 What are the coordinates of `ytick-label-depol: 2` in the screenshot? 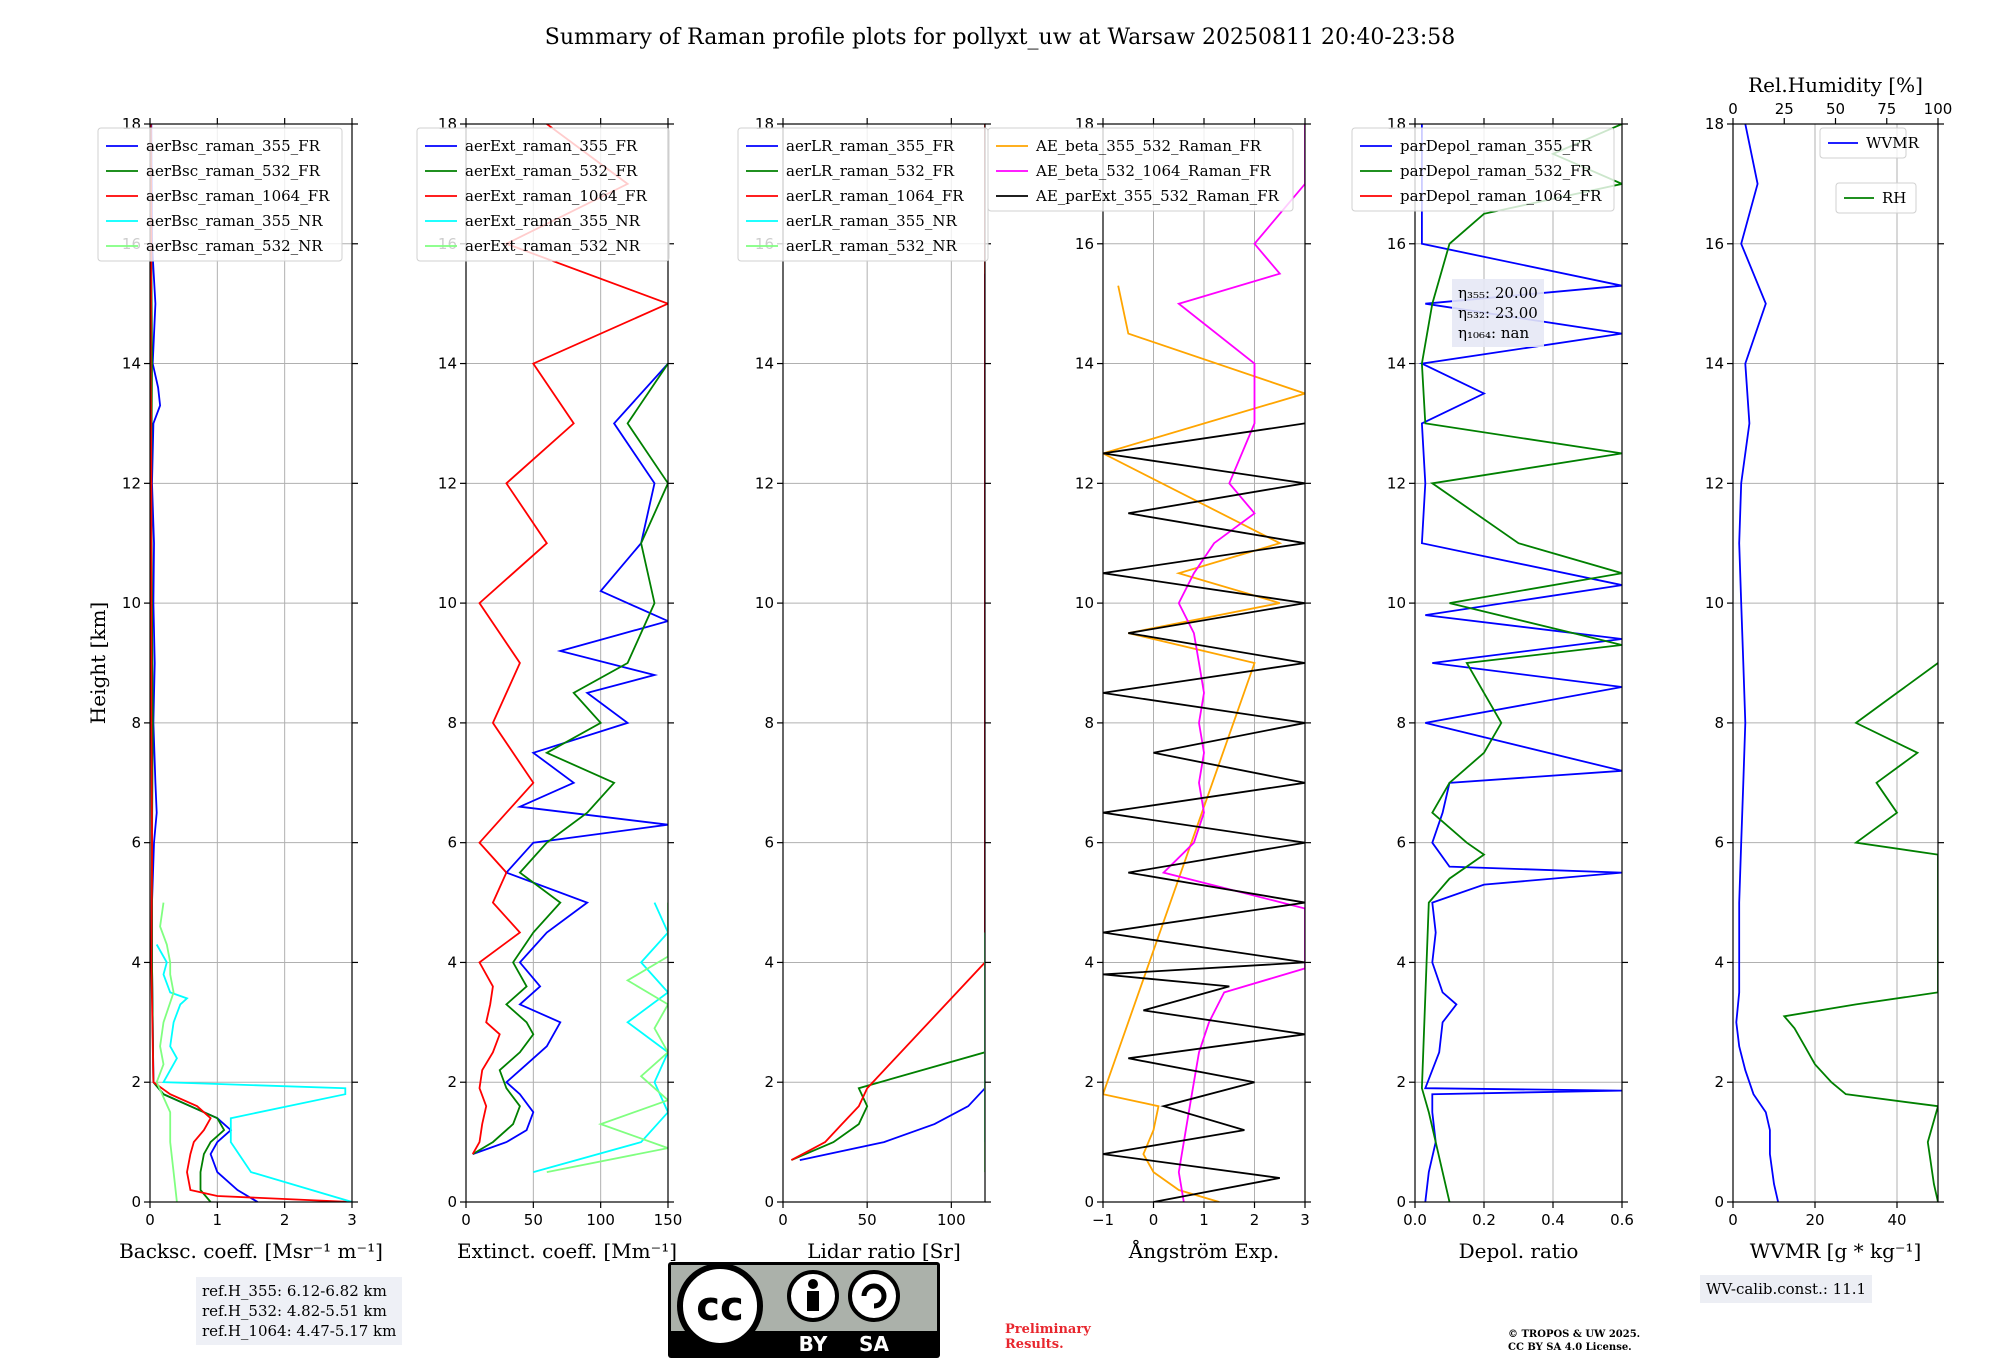 It's located at (1401, 1082).